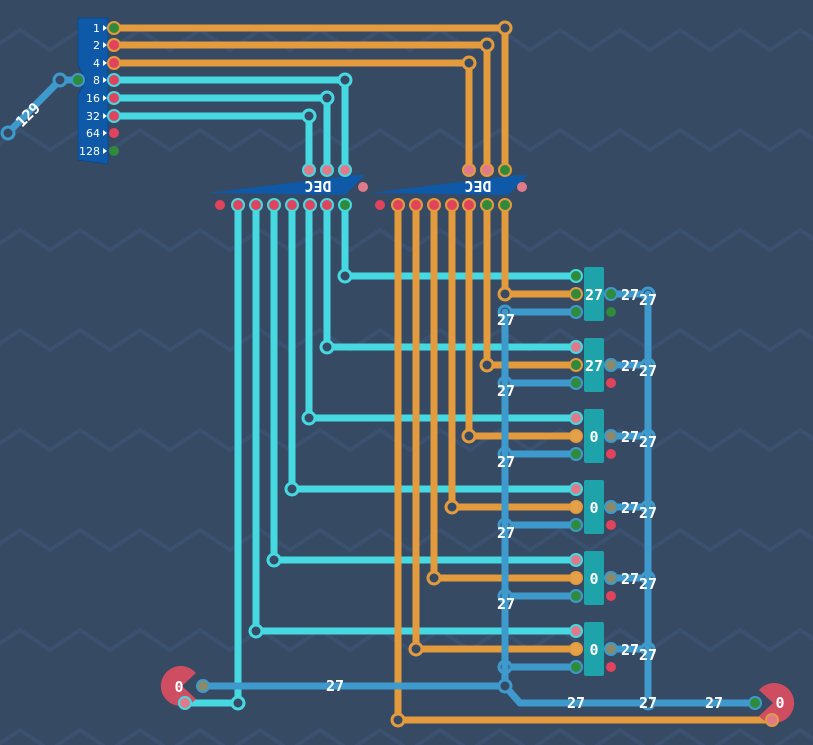  Describe the element at coordinates (772, 720) in the screenshot. I see `right-io-enable-pin` at that location.